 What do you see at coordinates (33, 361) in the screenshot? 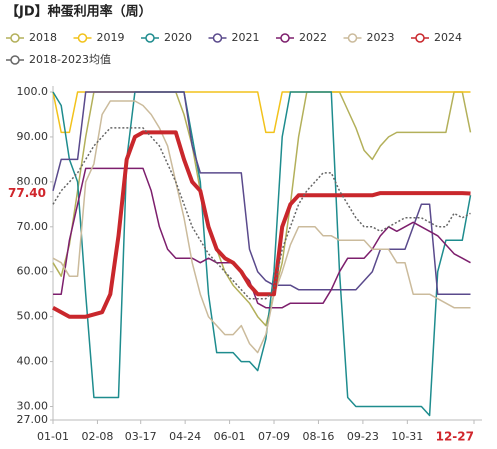
I see `y-tick-label: 40.00` at bounding box center [33, 361].